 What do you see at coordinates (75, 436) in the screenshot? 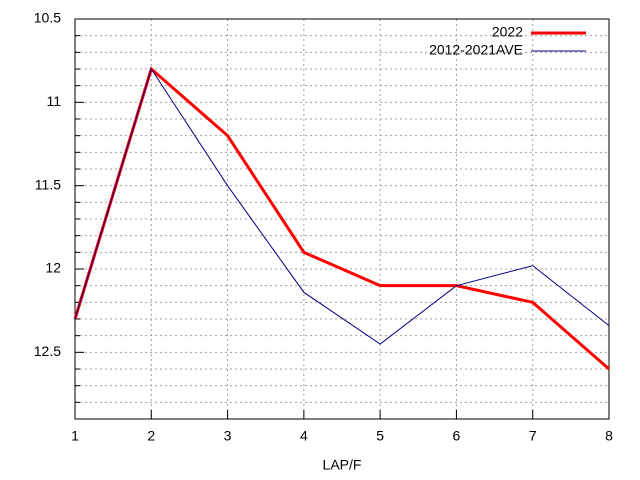
I see `x-tick-label: 1` at bounding box center [75, 436].